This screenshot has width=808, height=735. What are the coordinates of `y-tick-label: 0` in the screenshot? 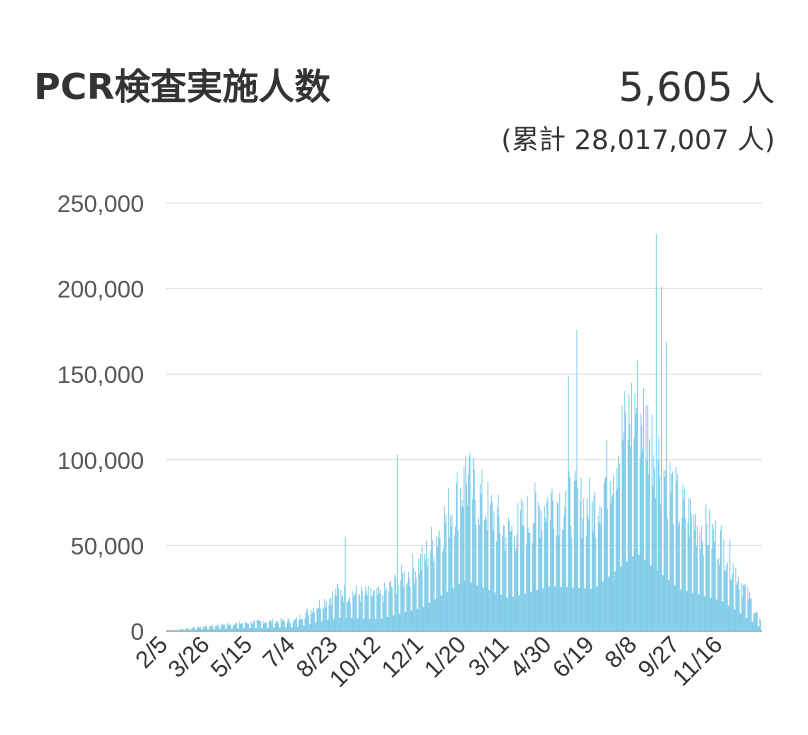 It's located at (137, 632).